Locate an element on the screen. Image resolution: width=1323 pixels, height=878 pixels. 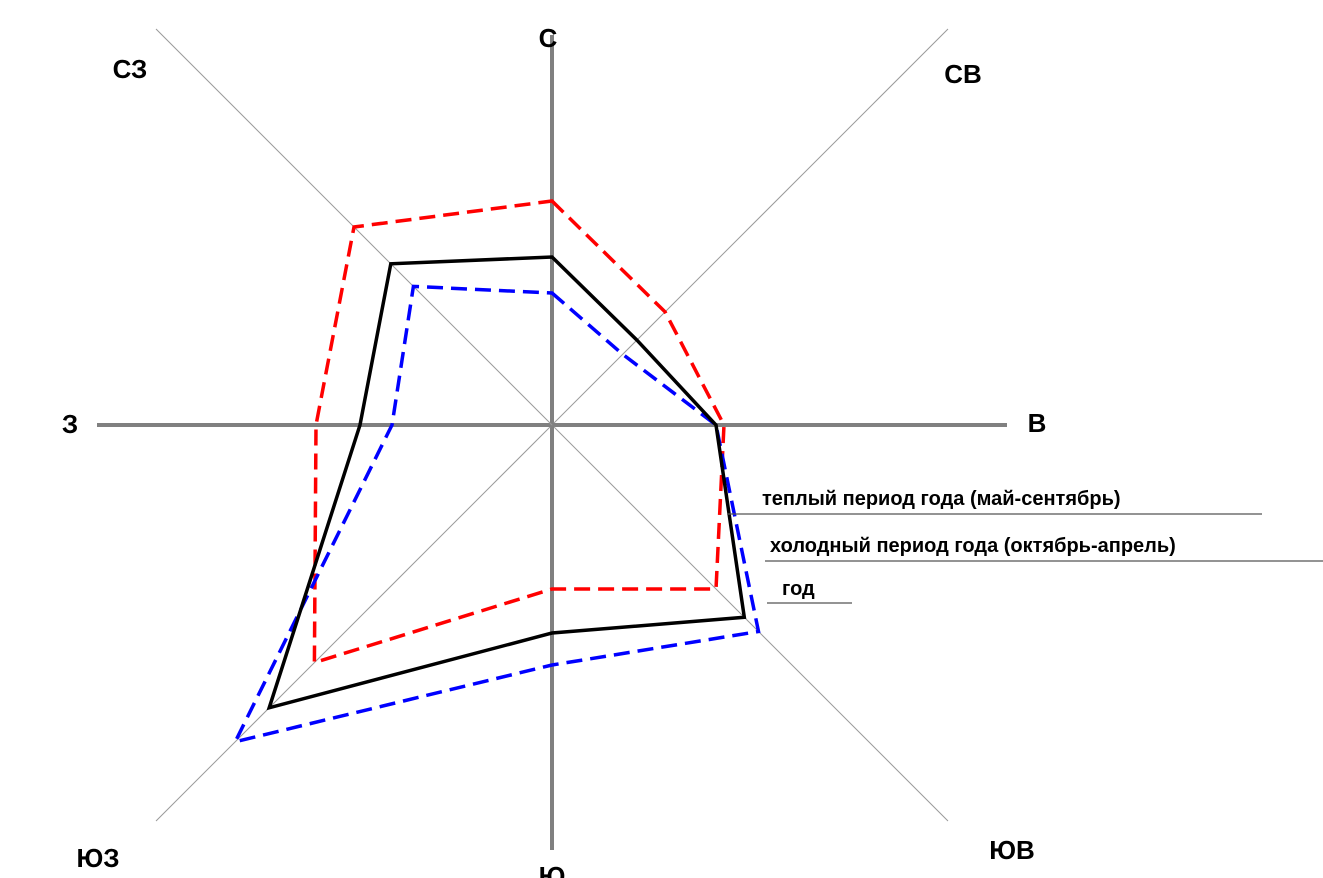
direction-label-3: В is located at coordinates (1037, 423).